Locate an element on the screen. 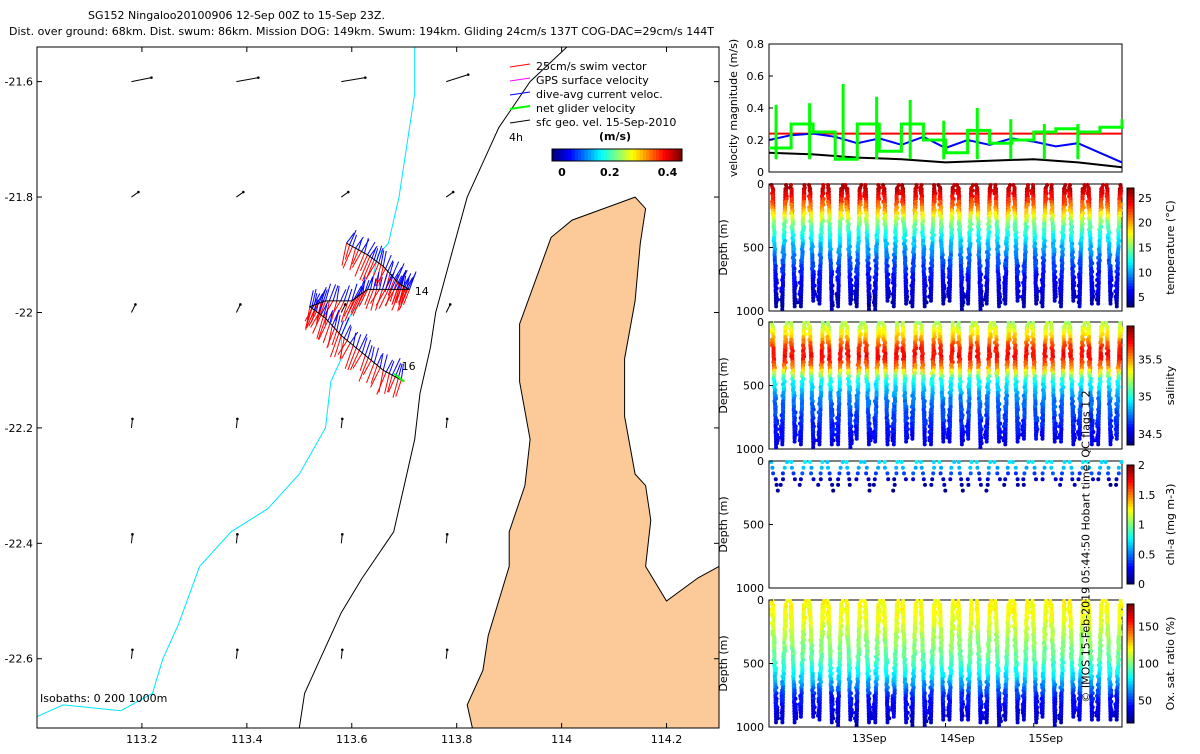 The image size is (1200, 754). velocity-y-label: velocity magnitude (m/s) is located at coordinates (733, 108).